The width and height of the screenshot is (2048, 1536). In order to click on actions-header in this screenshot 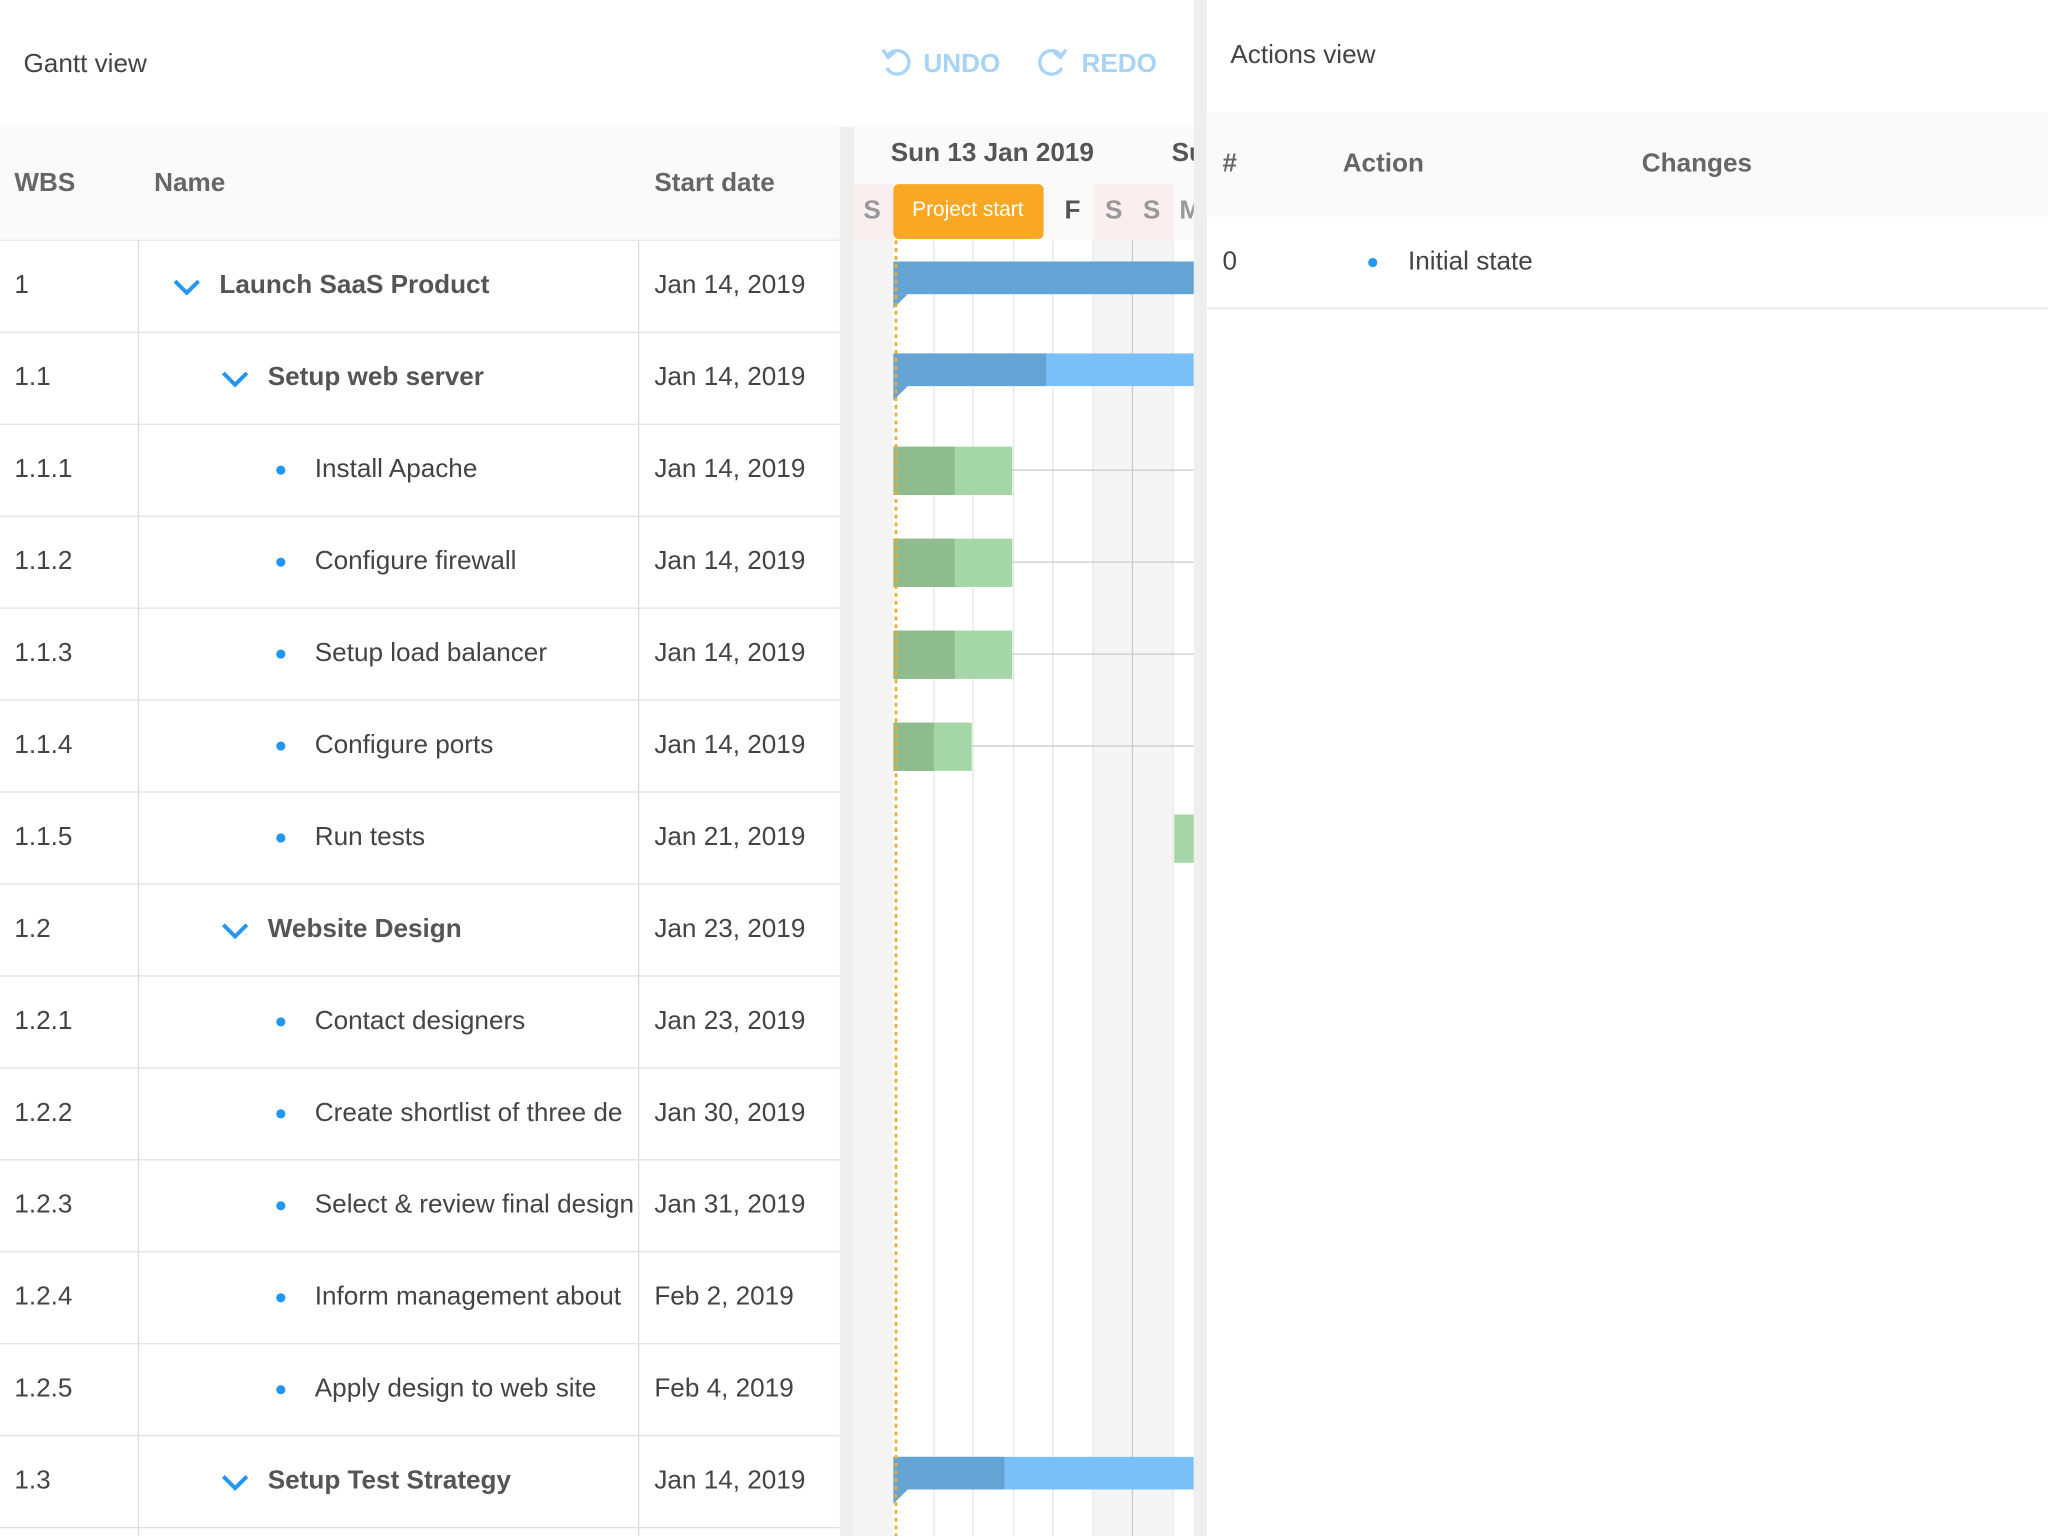, I will do `click(1627, 164)`.